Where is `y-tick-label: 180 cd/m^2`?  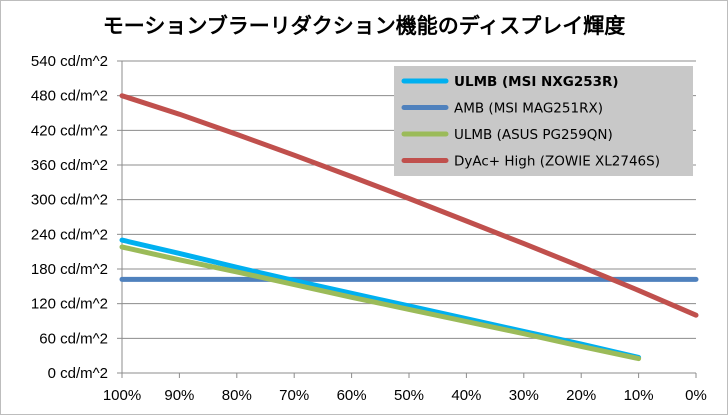 y-tick-label: 180 cd/m^2 is located at coordinates (69, 269).